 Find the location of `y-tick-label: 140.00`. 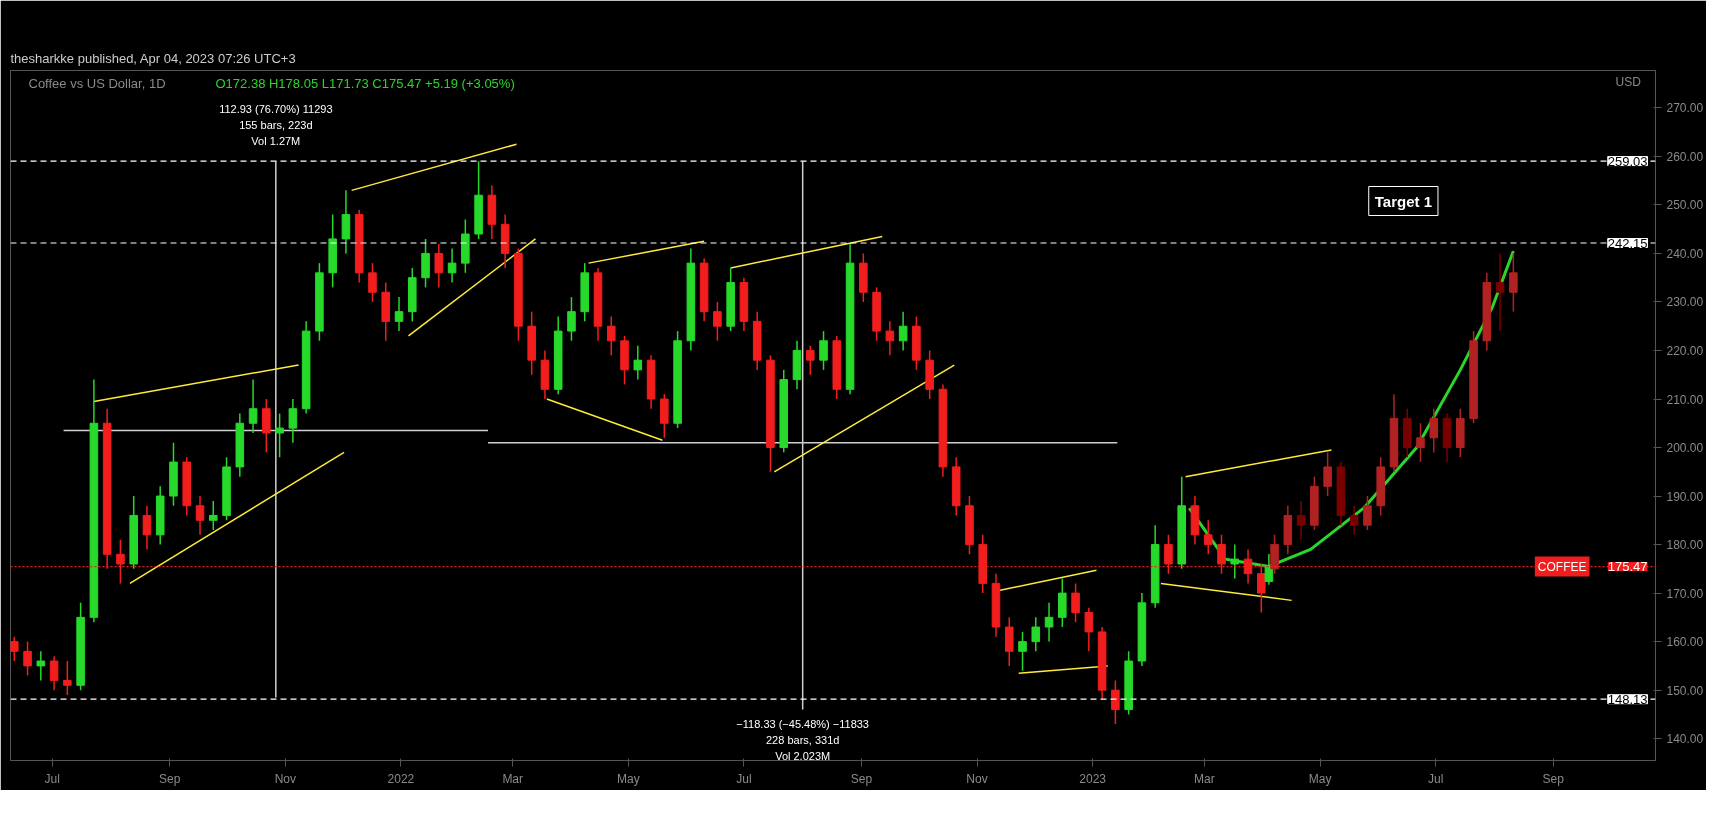

y-tick-label: 140.00 is located at coordinates (1685, 739).